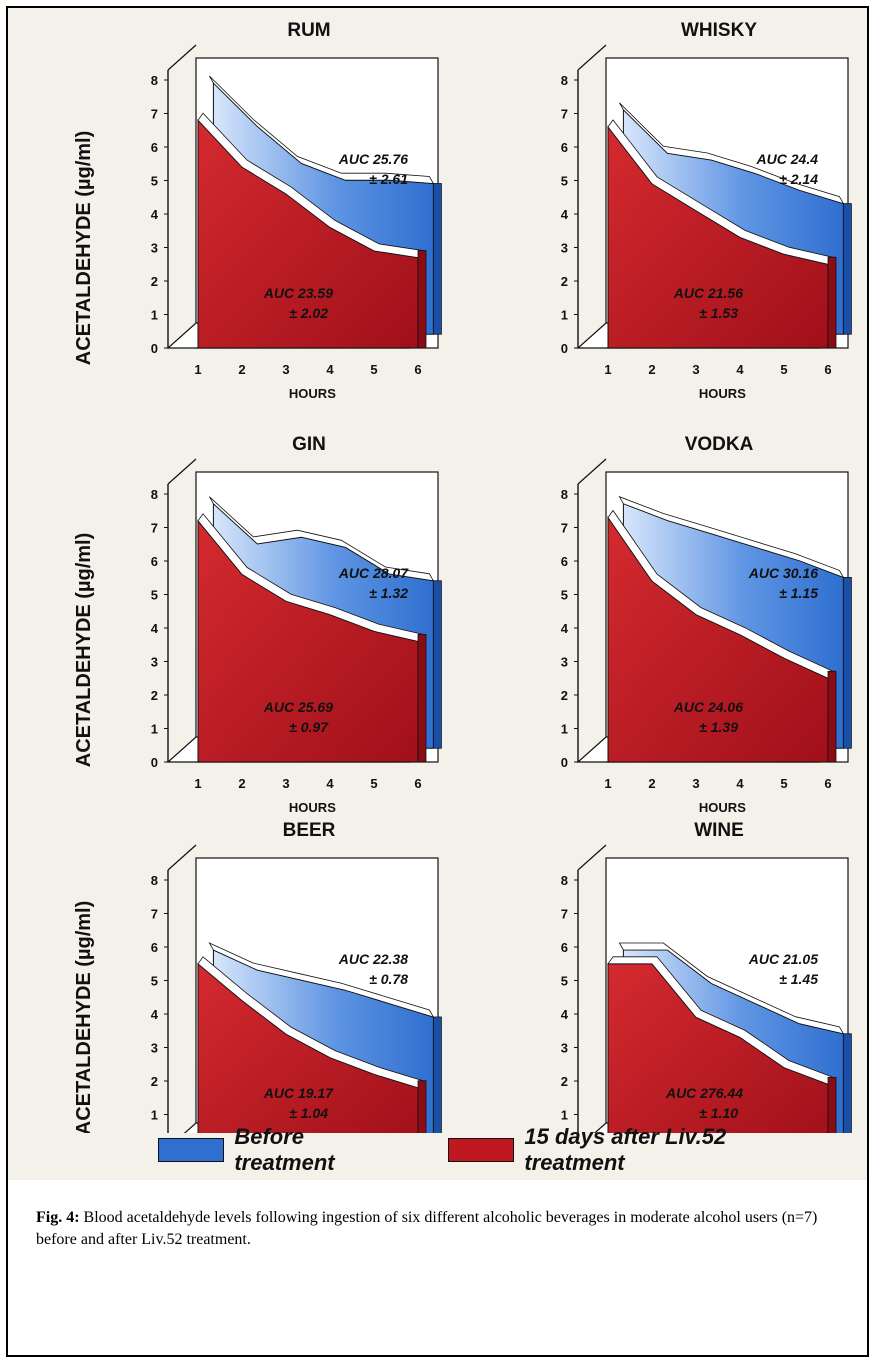  I want to click on caption-label: Fig. 4:, so click(58, 1217).